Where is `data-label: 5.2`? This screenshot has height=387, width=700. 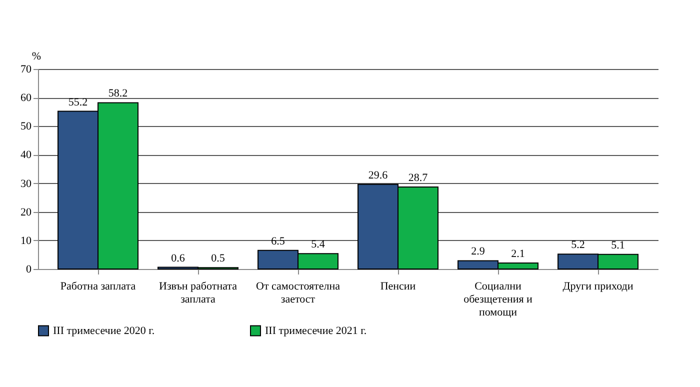
data-label: 5.2 is located at coordinates (578, 245).